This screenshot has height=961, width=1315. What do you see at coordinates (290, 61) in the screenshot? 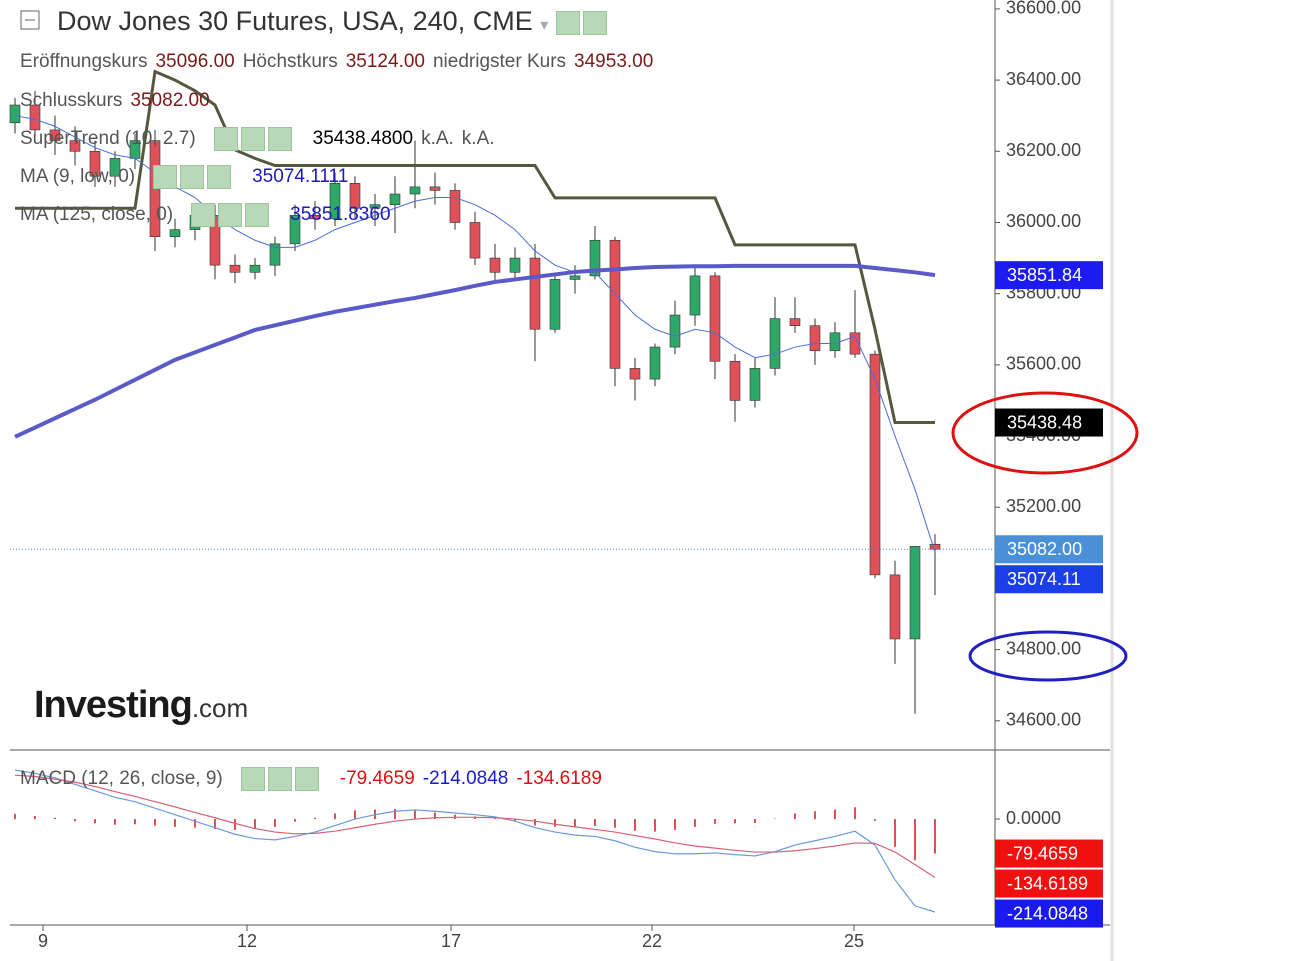
I see `ohlc-label: Höchstkurs` at bounding box center [290, 61].